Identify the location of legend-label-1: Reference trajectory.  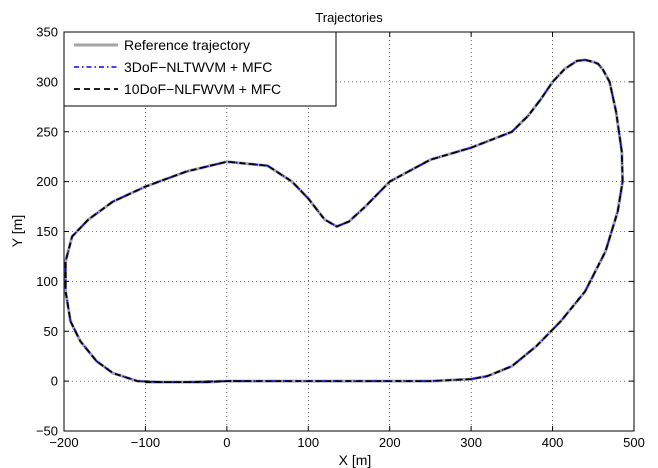
(187, 45).